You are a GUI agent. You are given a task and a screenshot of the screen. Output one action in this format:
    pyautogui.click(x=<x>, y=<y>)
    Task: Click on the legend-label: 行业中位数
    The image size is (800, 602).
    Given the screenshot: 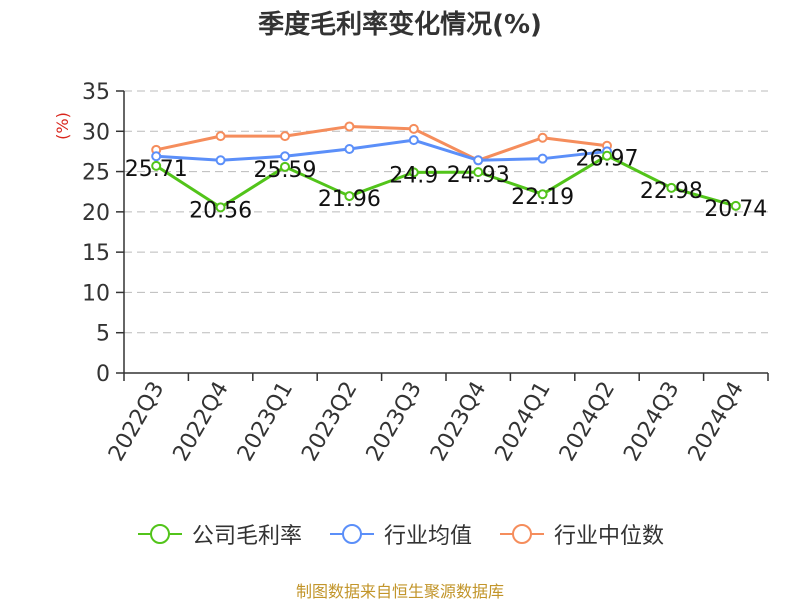 What is the action you would take?
    pyautogui.click(x=609, y=536)
    